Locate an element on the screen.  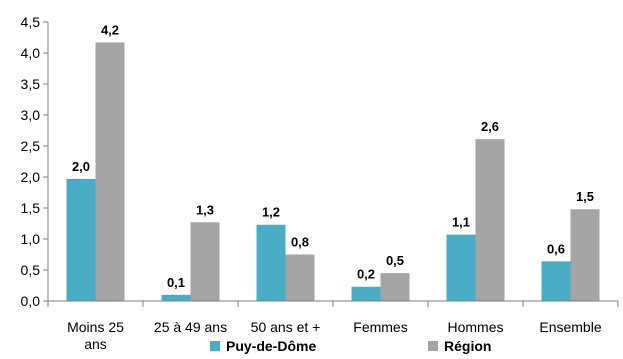
legend: Puy-de-Dôme Région is located at coordinates (350, 346).